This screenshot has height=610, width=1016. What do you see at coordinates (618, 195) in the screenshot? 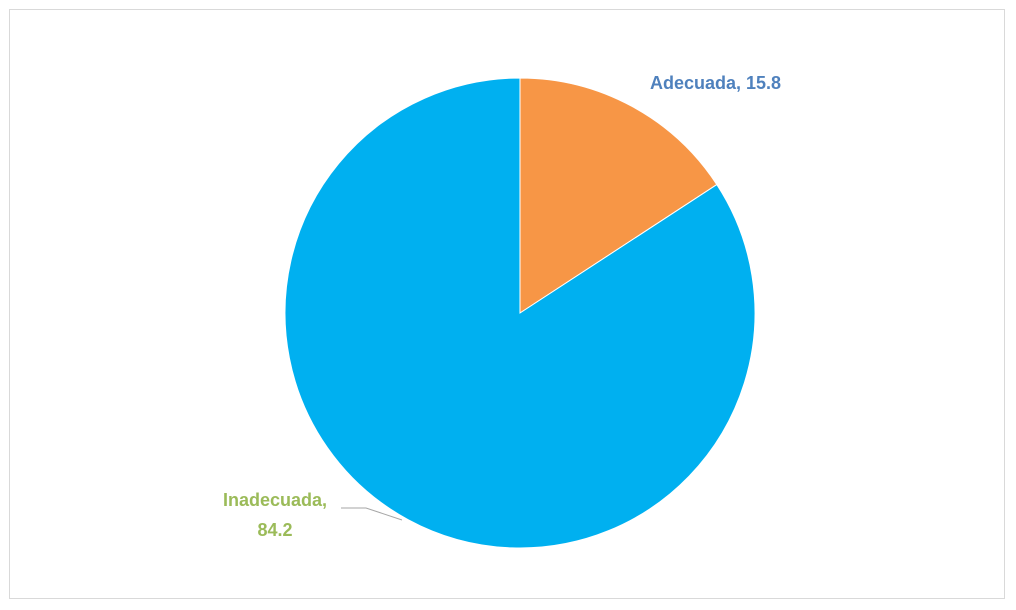
I see `pie-slice-adecuada` at bounding box center [618, 195].